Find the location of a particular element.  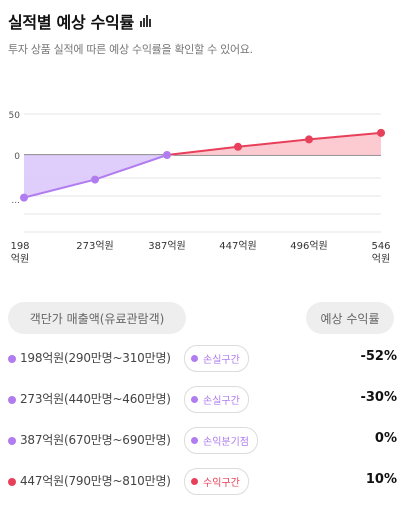

row-label: 447억원(790만명~810만명) is located at coordinates (95, 481).